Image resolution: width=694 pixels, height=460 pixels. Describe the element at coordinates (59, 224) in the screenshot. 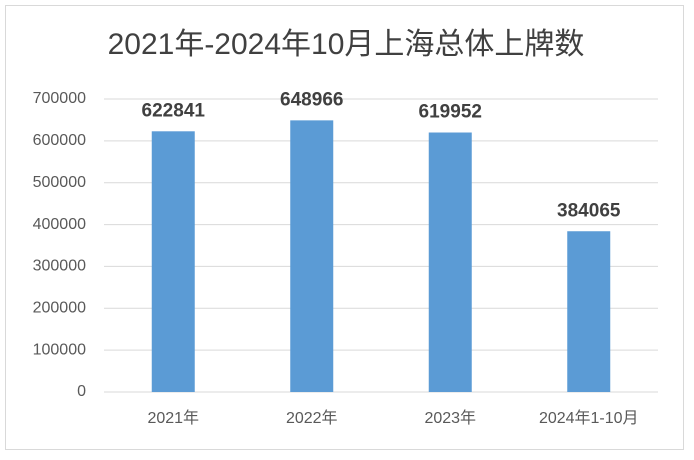

I see `y-tick-label: 400000` at that location.